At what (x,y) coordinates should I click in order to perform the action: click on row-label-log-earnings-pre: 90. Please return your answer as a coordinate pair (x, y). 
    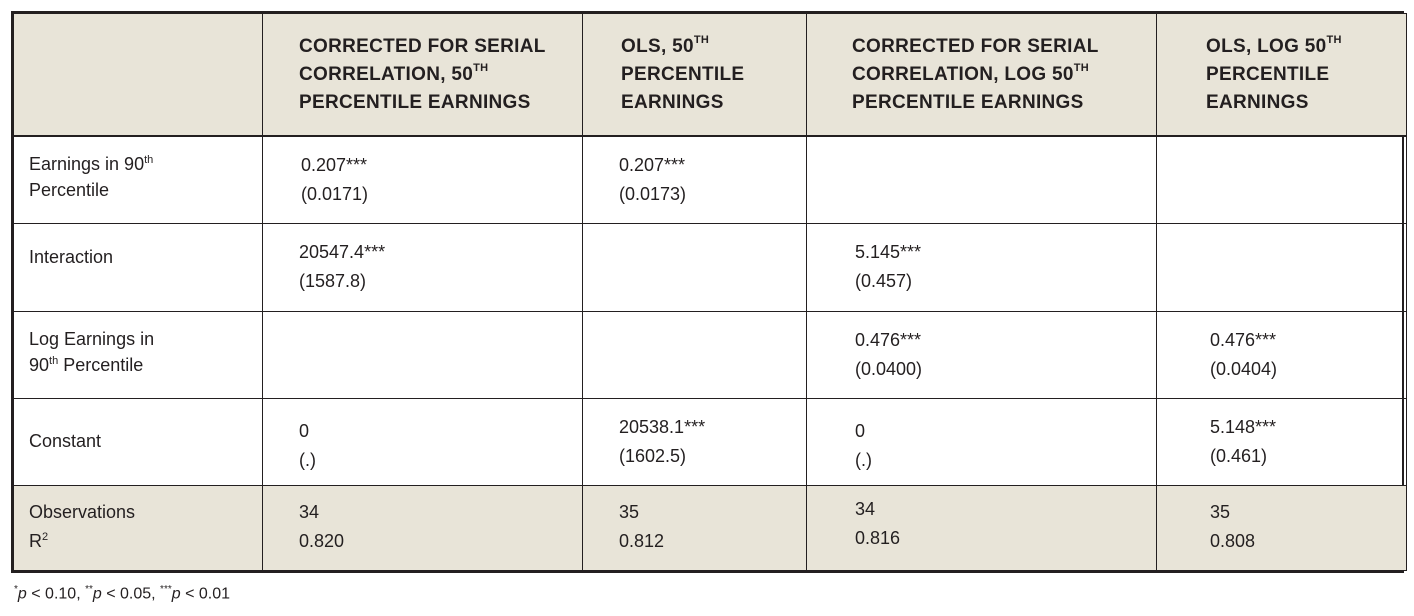
    Looking at the image, I should click on (39, 364).